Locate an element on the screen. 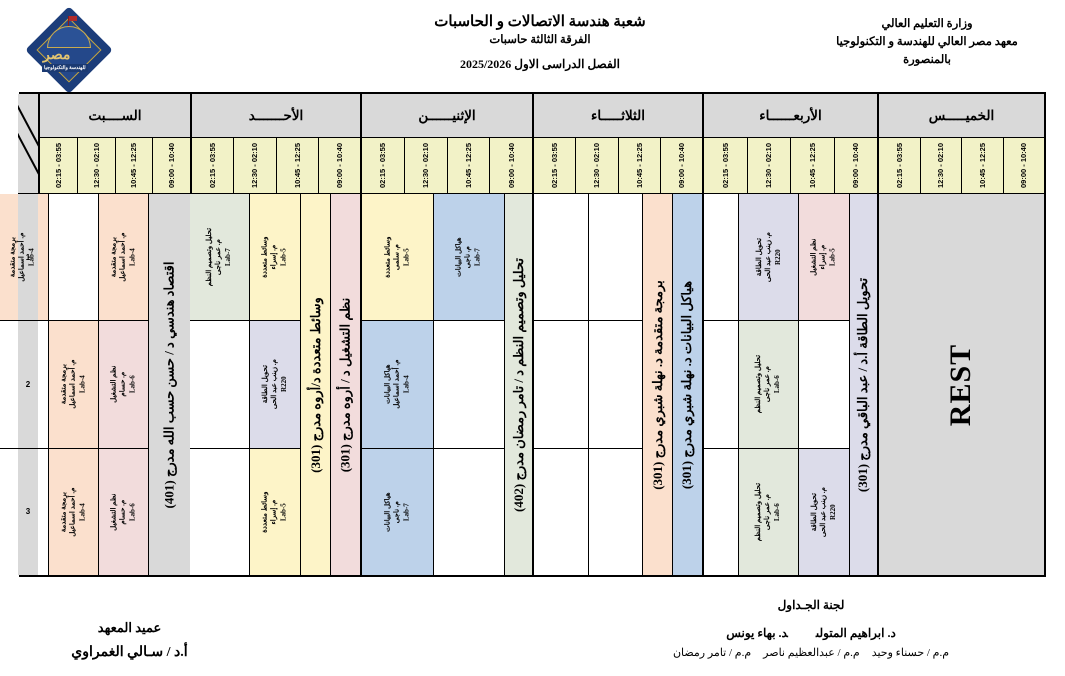 This screenshot has height=676, width=1065. session-staff: م. سلمى is located at coordinates (396, 257).